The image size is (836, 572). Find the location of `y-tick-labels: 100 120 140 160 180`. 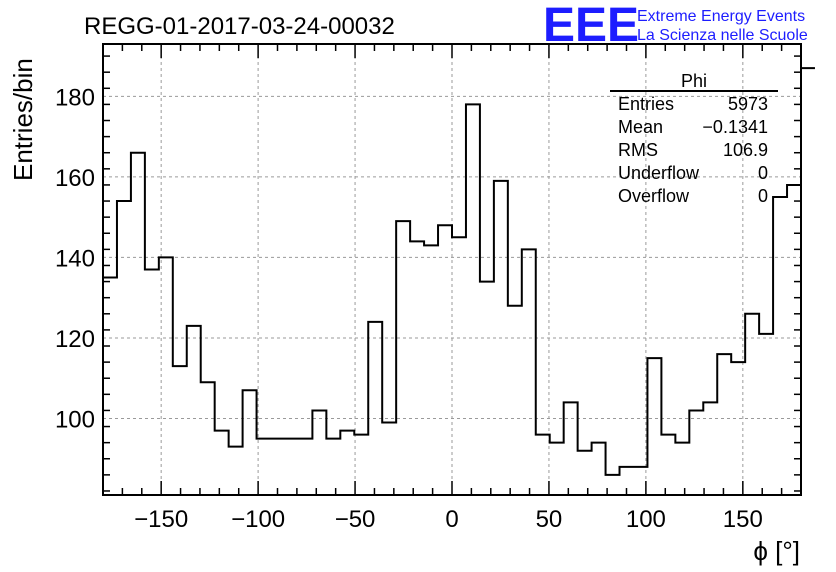

y-tick-labels: 100 120 140 160 180 is located at coordinates (75, 258).